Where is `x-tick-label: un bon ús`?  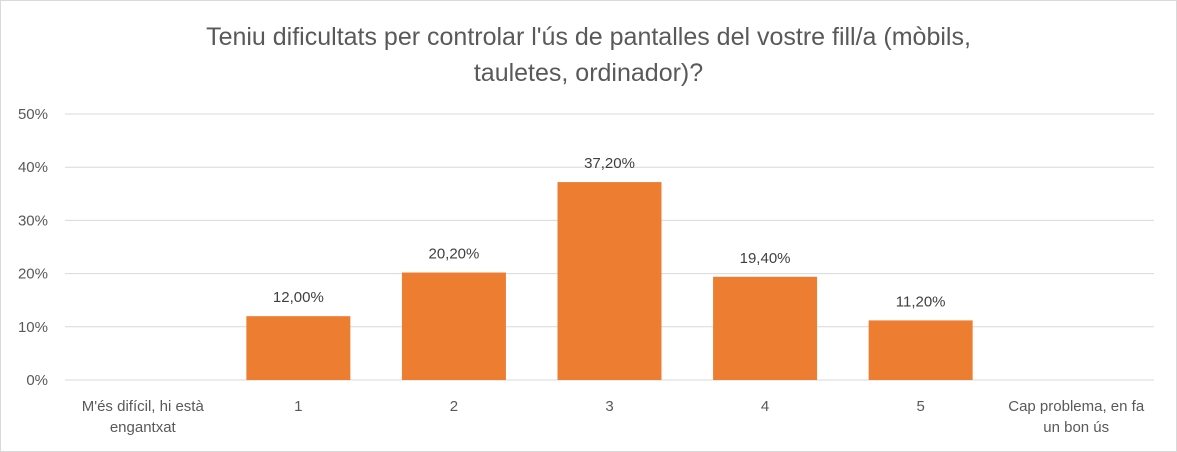 x-tick-label: un bon ús is located at coordinates (1076, 427).